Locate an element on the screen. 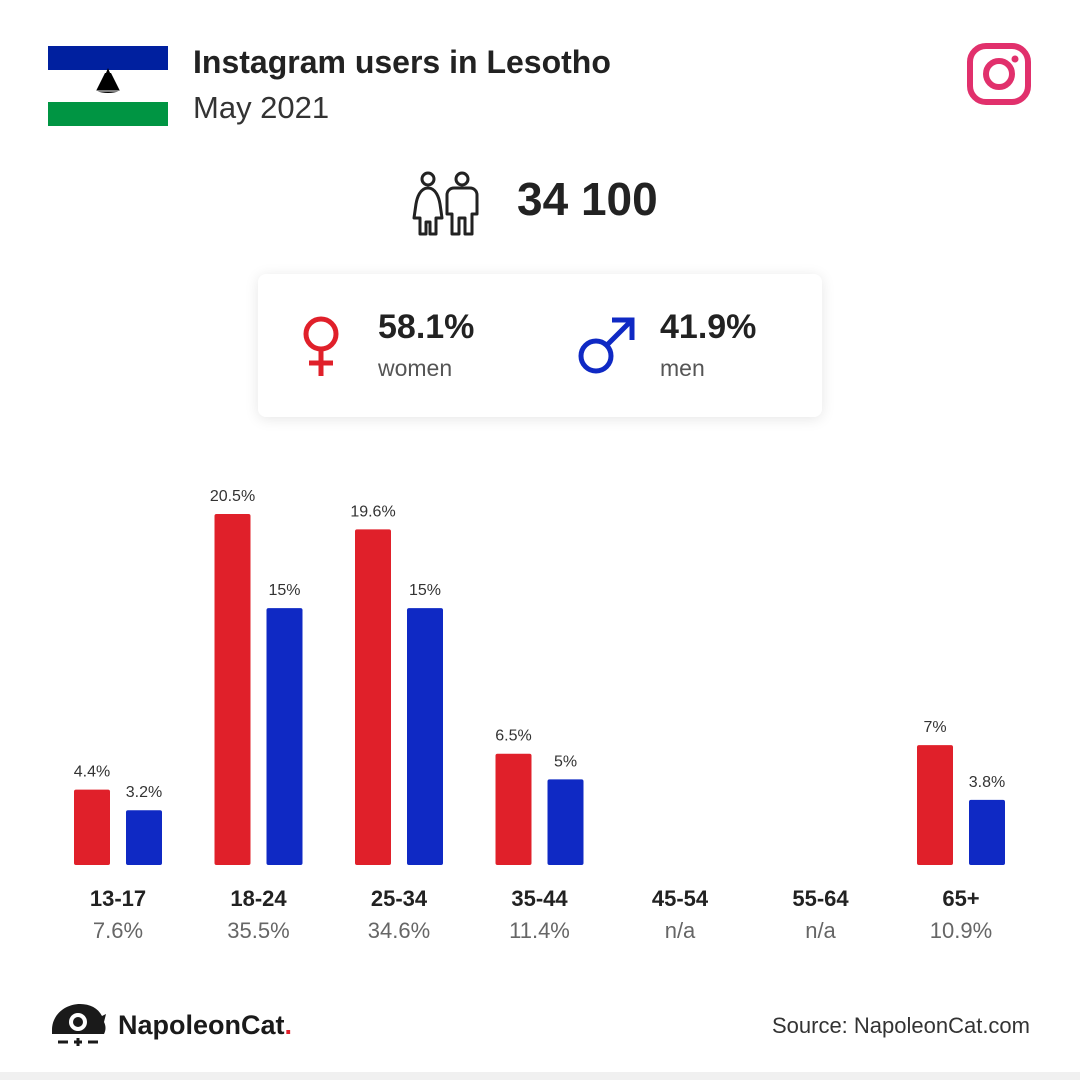  bar-label-men-18-24: 15% is located at coordinates (284, 590).